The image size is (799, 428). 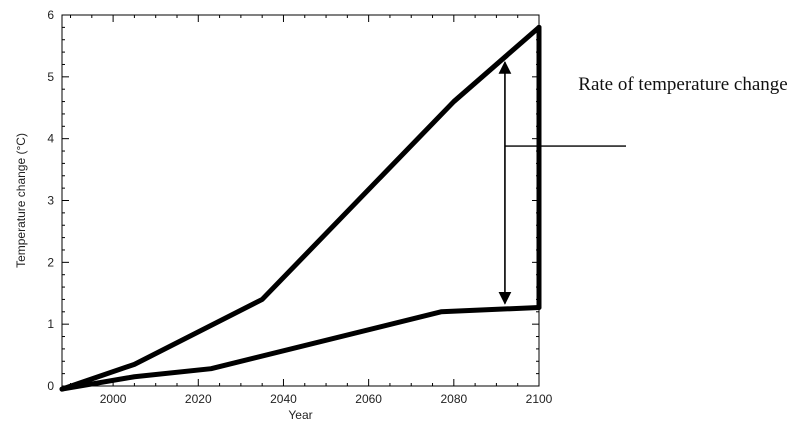 I want to click on x-tick-label: 2100, so click(x=539, y=399).